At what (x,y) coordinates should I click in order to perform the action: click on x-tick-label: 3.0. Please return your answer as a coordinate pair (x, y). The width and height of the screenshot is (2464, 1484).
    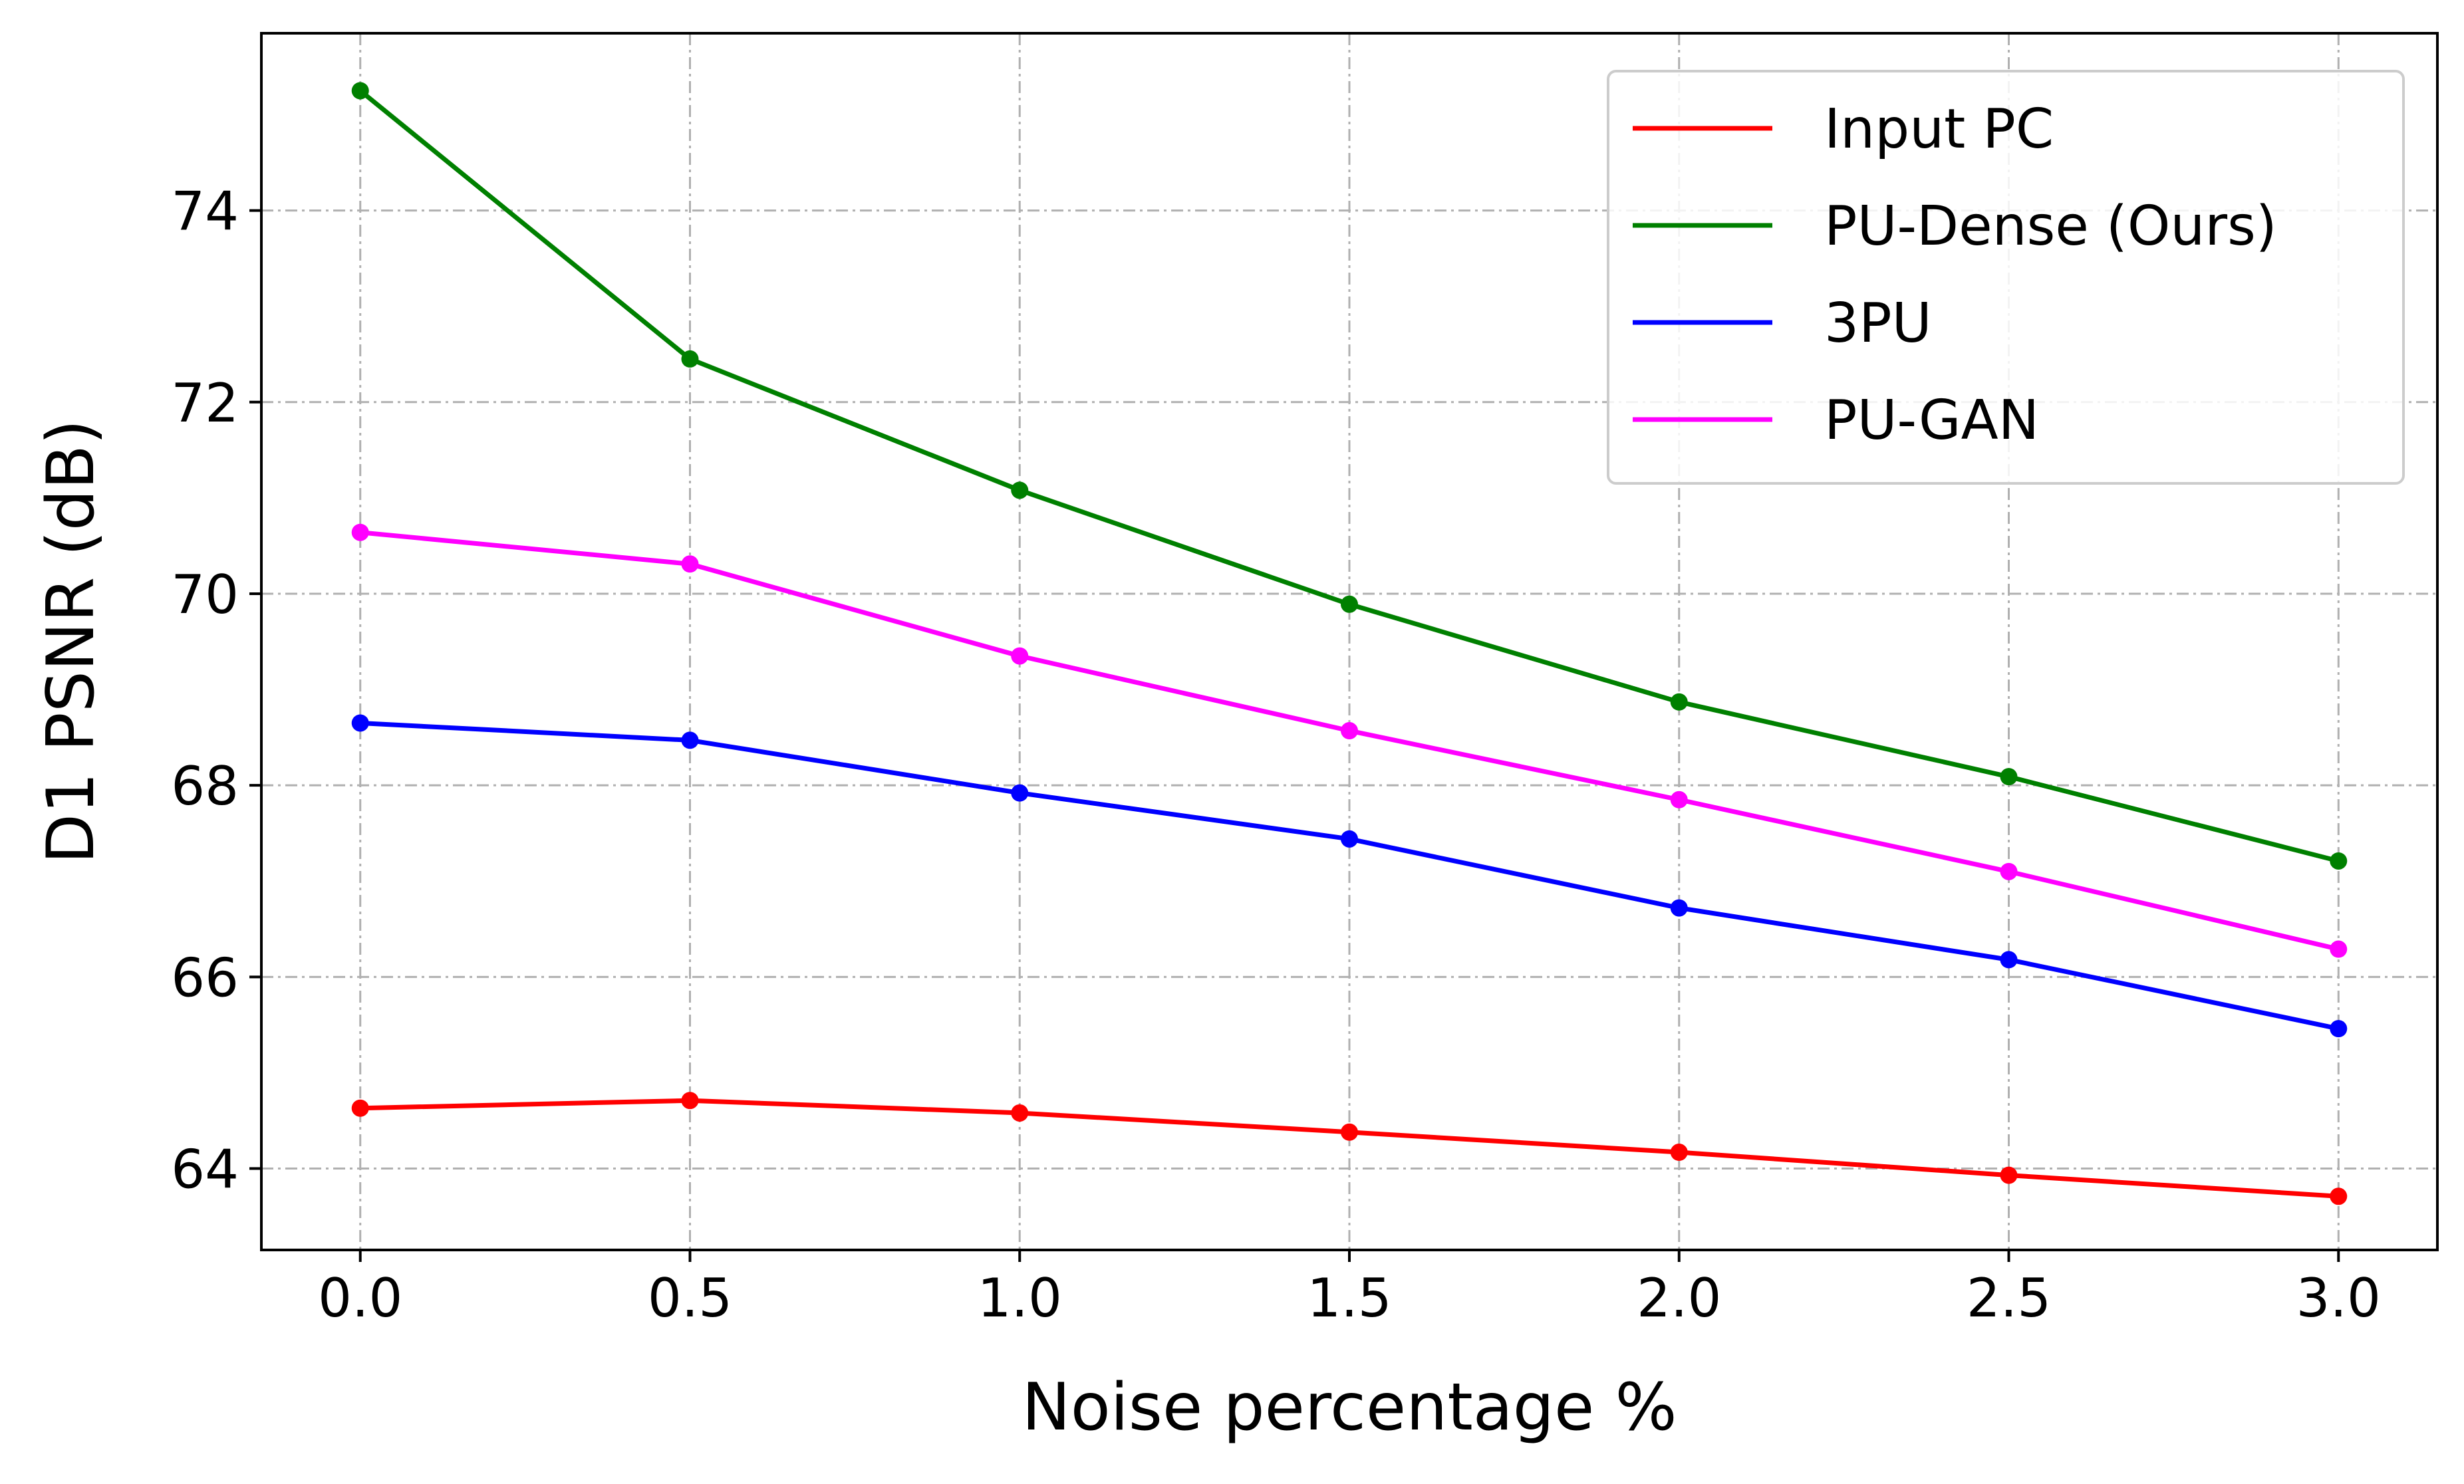
    Looking at the image, I should click on (2338, 1298).